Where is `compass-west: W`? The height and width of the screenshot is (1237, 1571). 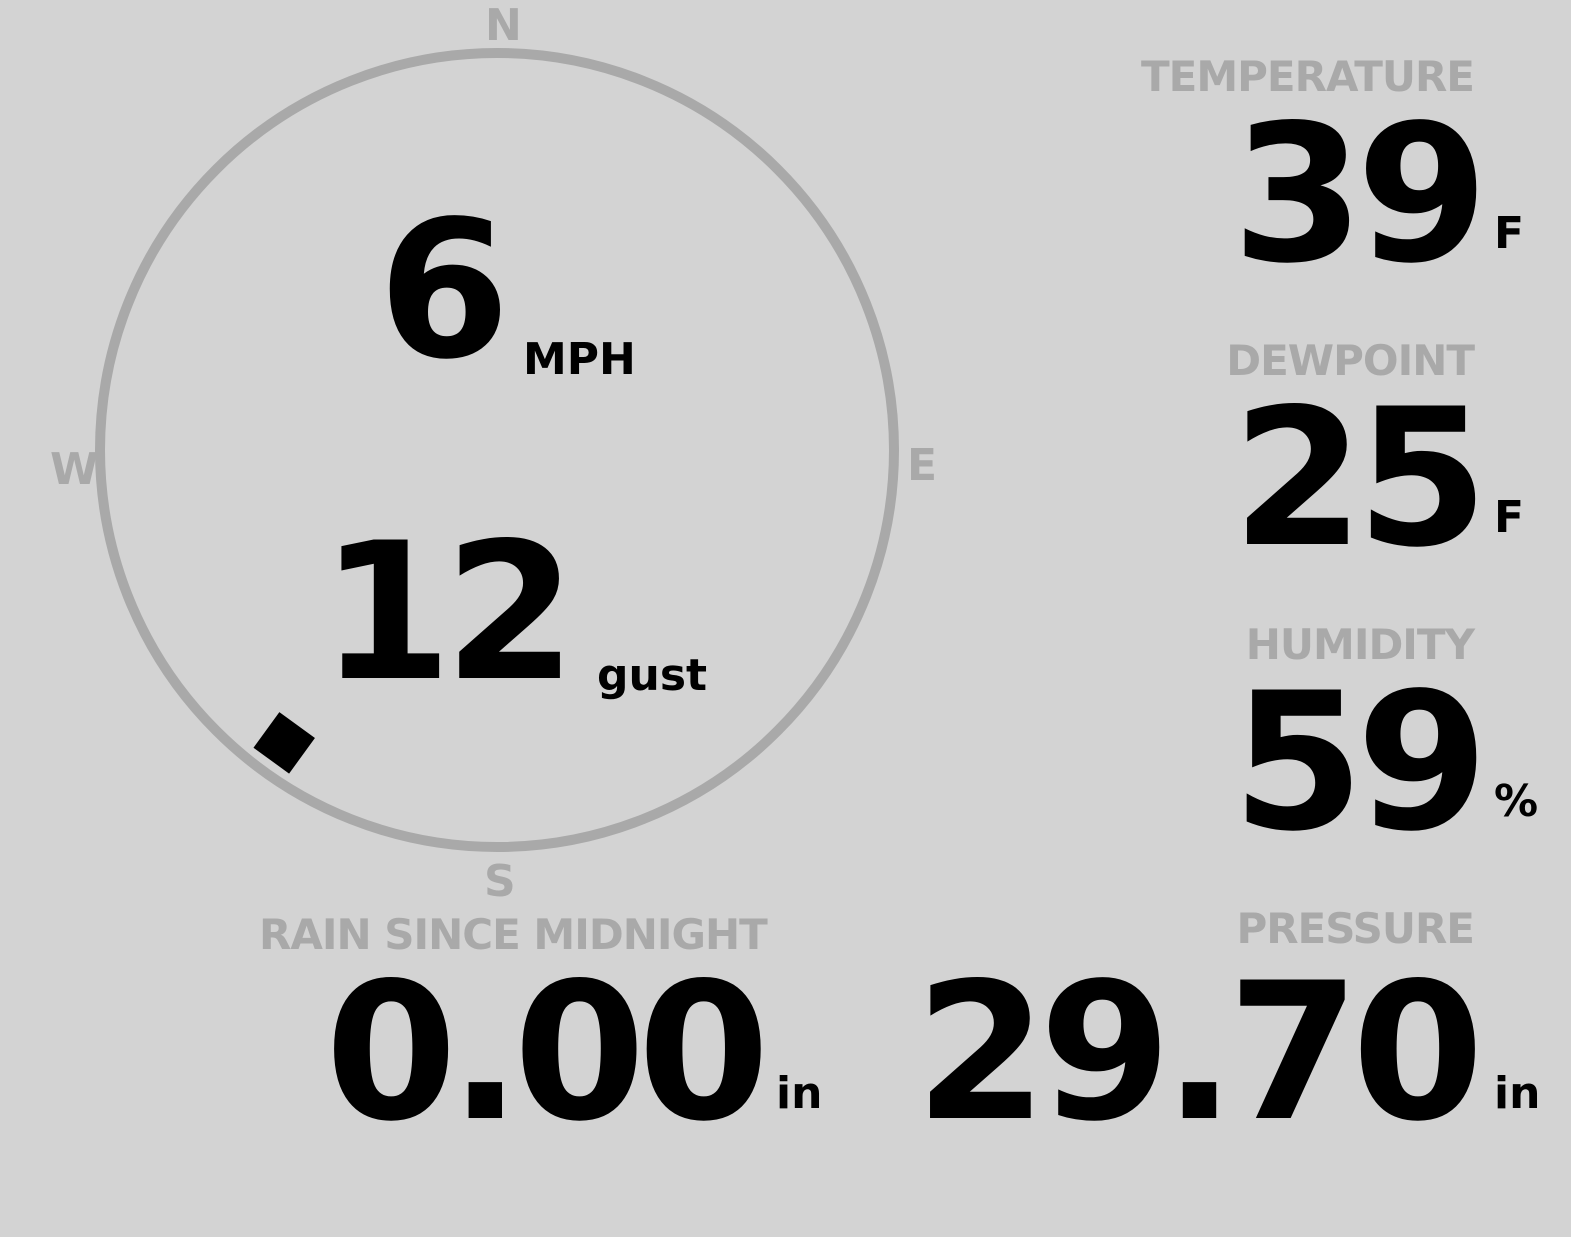 compass-west: W is located at coordinates (74, 469).